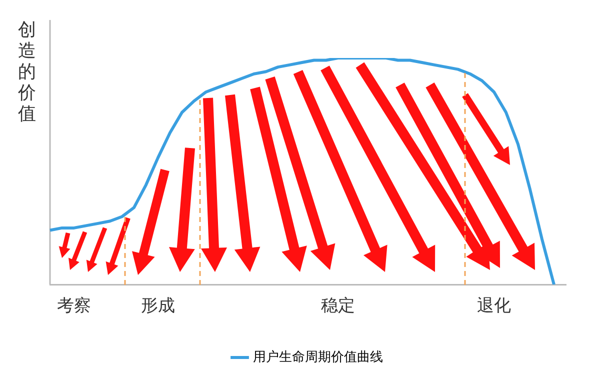  What do you see at coordinates (338, 306) in the screenshot?
I see `x-tick-label: 稳定` at bounding box center [338, 306].